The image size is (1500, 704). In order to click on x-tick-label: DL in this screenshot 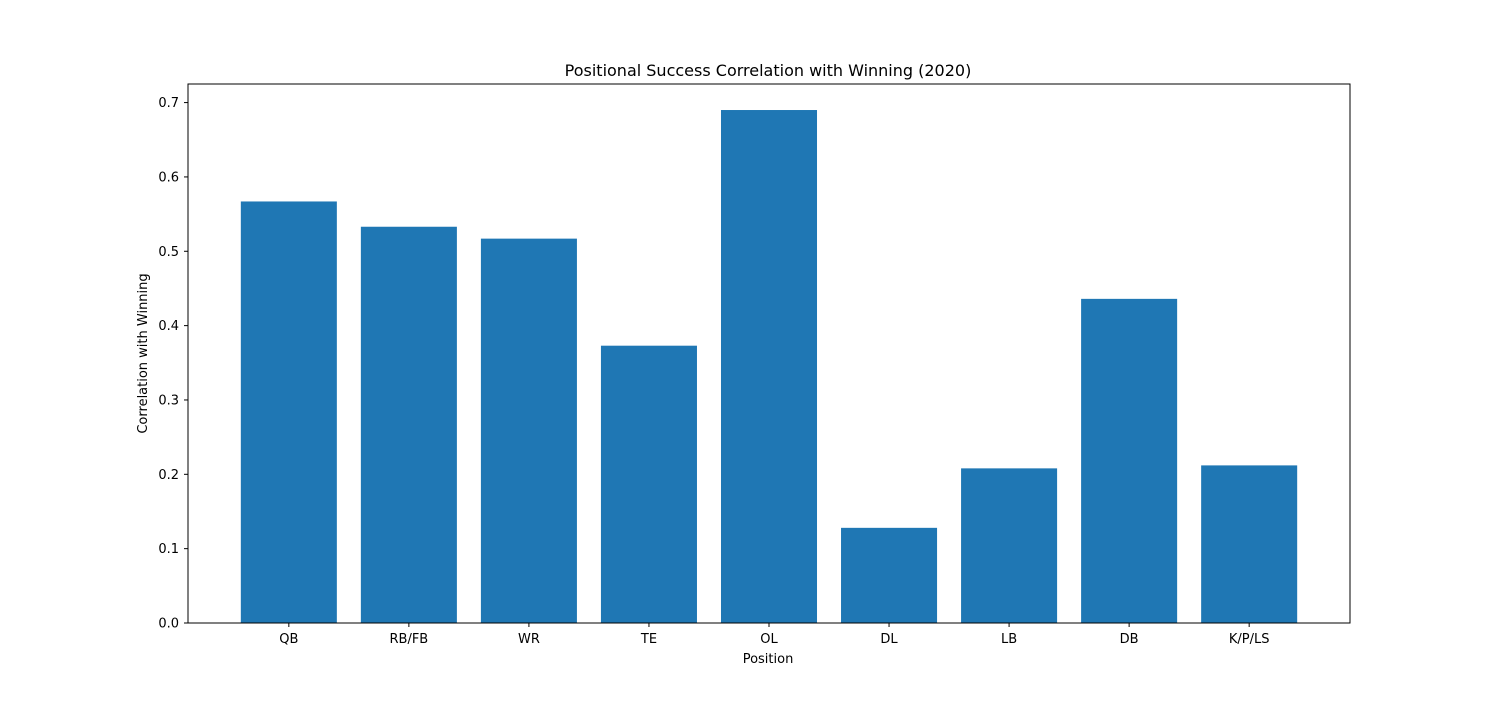, I will do `click(889, 639)`.